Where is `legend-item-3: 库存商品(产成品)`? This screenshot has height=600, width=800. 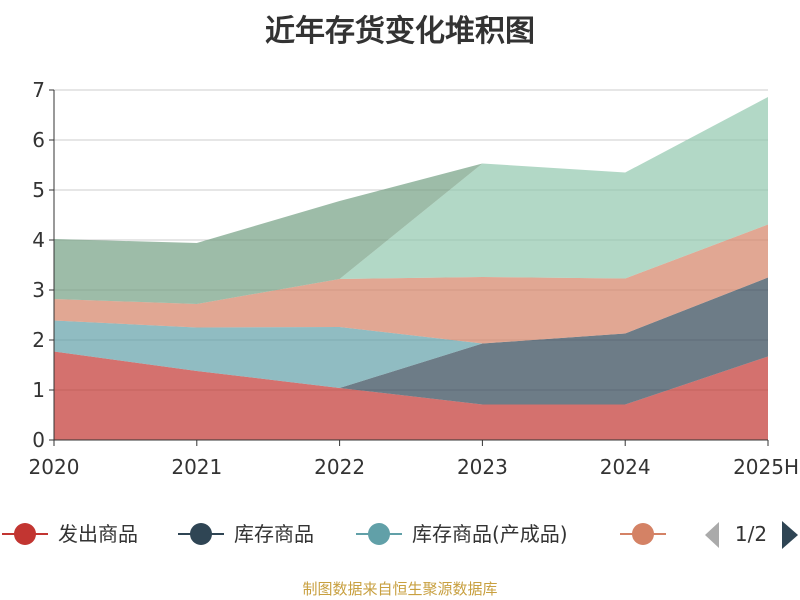 legend-item-3: 库存商品(产成品) is located at coordinates (462, 534).